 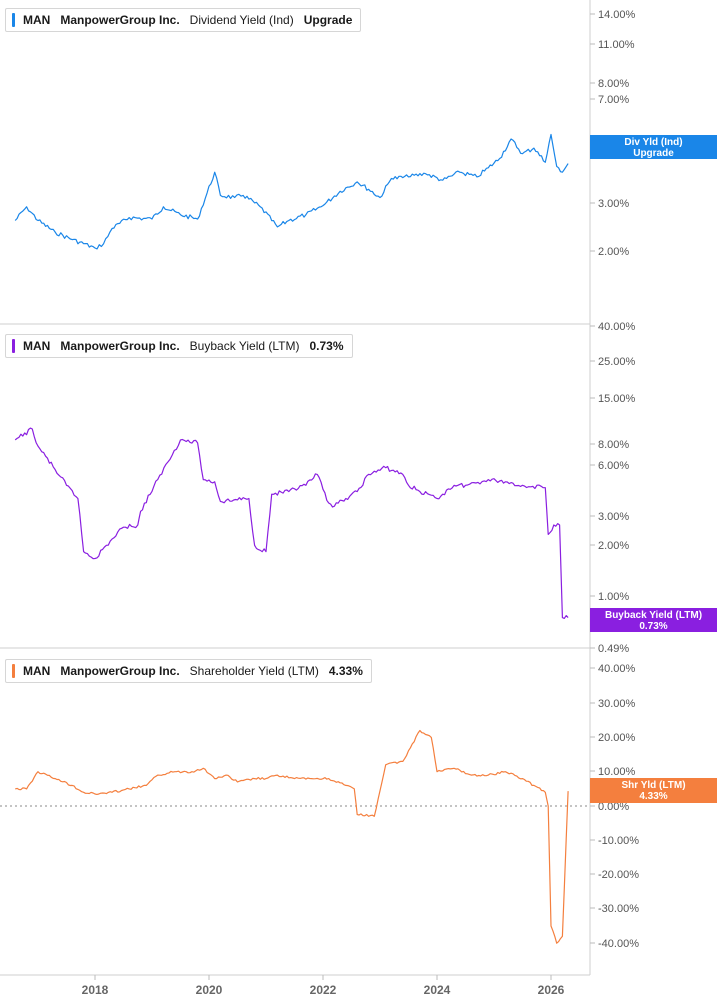 What do you see at coordinates (653, 142) in the screenshot?
I see `value-flag-label: Div Yld (Ind)` at bounding box center [653, 142].